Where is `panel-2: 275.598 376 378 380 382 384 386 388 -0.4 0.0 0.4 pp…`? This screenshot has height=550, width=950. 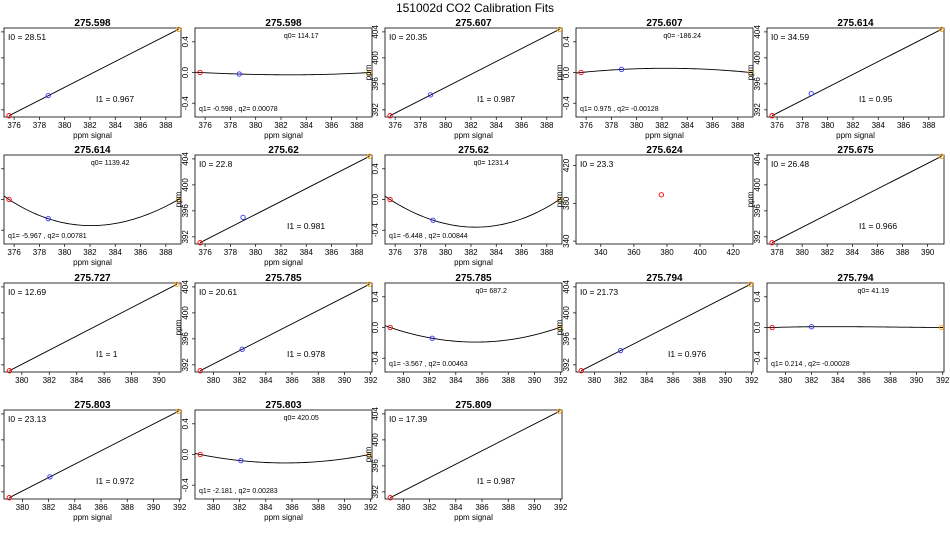 panel-2: 275.598 376 378 380 382 384 386 388 -0.4 0.0 0.4 pp… is located at coordinates (277, 79).